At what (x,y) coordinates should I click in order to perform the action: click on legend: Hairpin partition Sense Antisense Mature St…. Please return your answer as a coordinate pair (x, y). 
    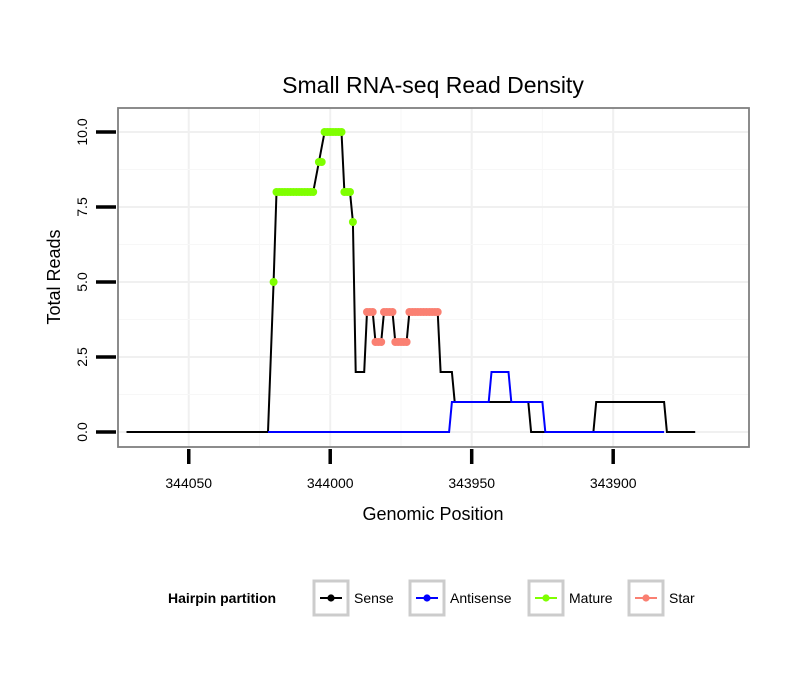
    Looking at the image, I should click on (431, 598).